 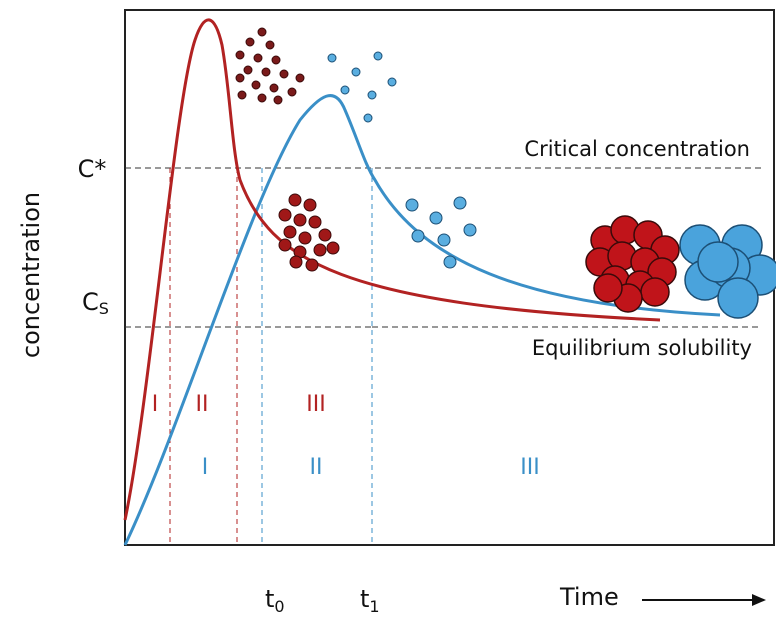 I want to click on t0-base: t, so click(x=269, y=599).